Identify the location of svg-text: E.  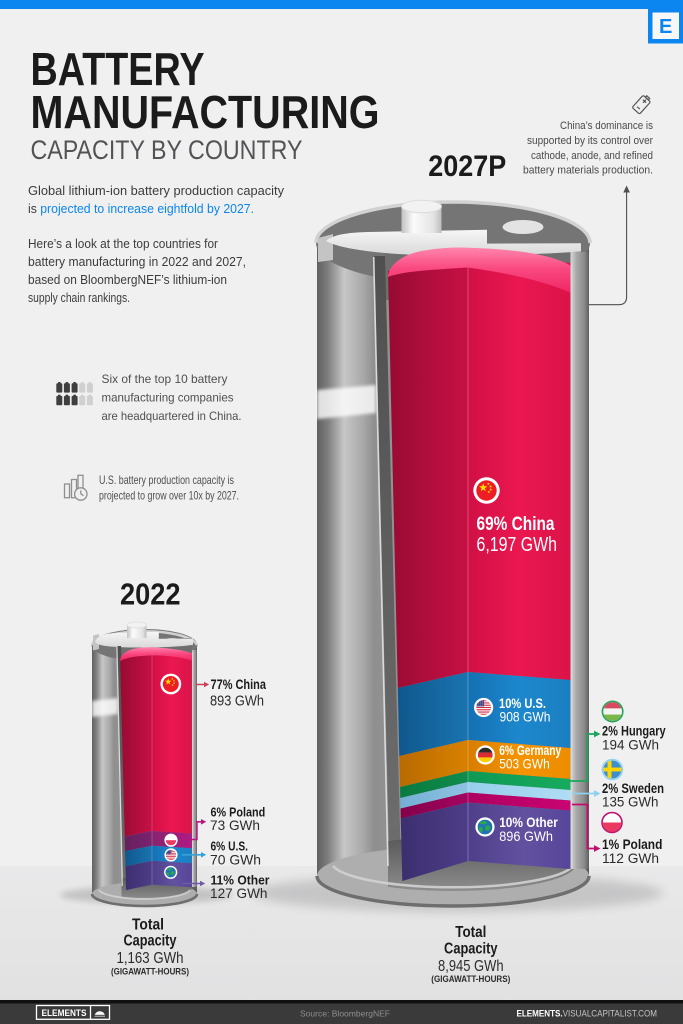
(665, 27).